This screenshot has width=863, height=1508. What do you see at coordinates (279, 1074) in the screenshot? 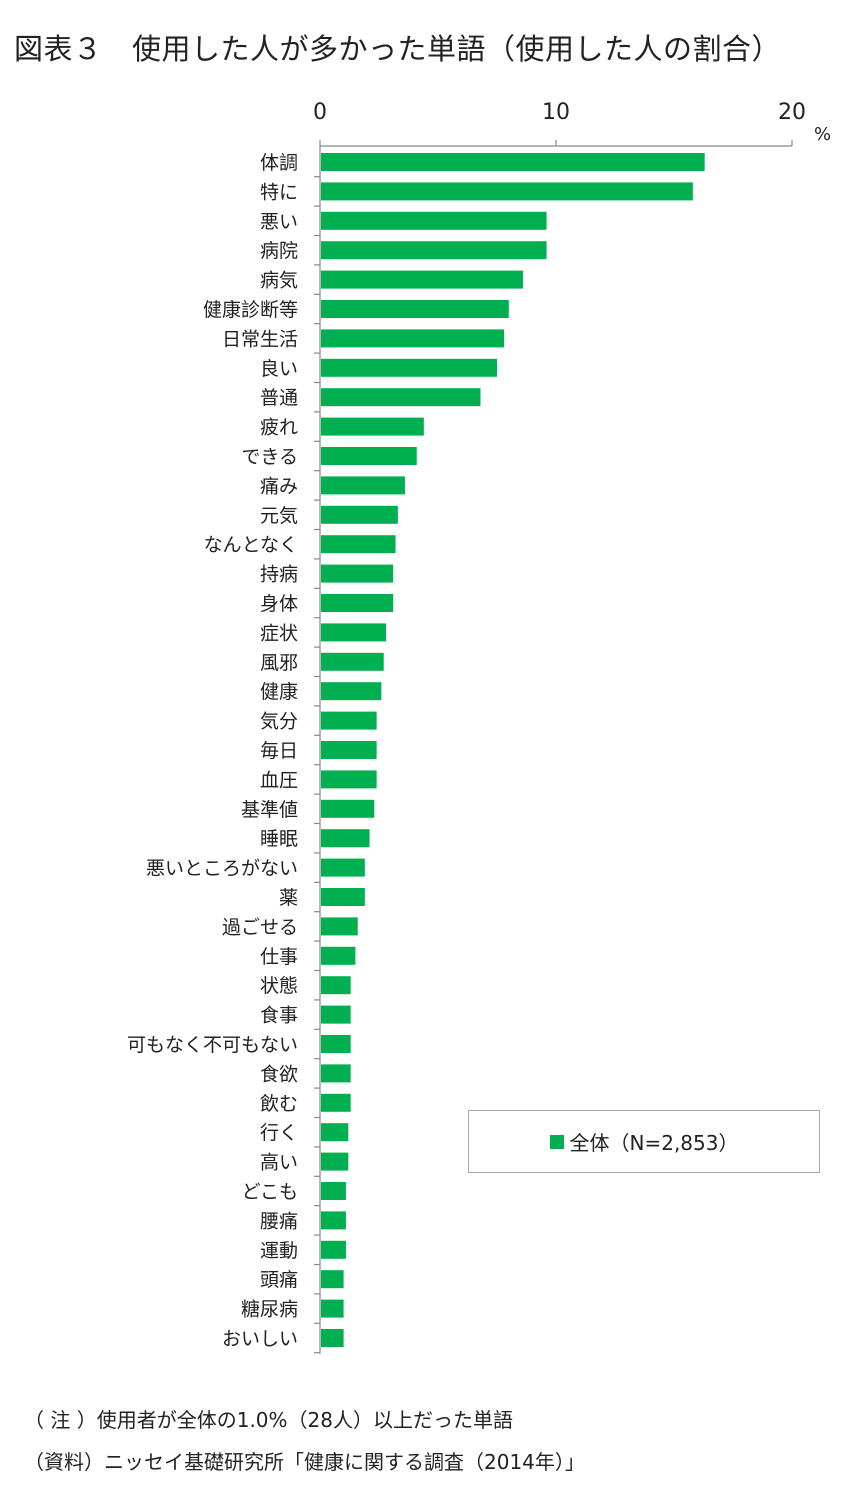
I see `category-label: 食欲` at bounding box center [279, 1074].